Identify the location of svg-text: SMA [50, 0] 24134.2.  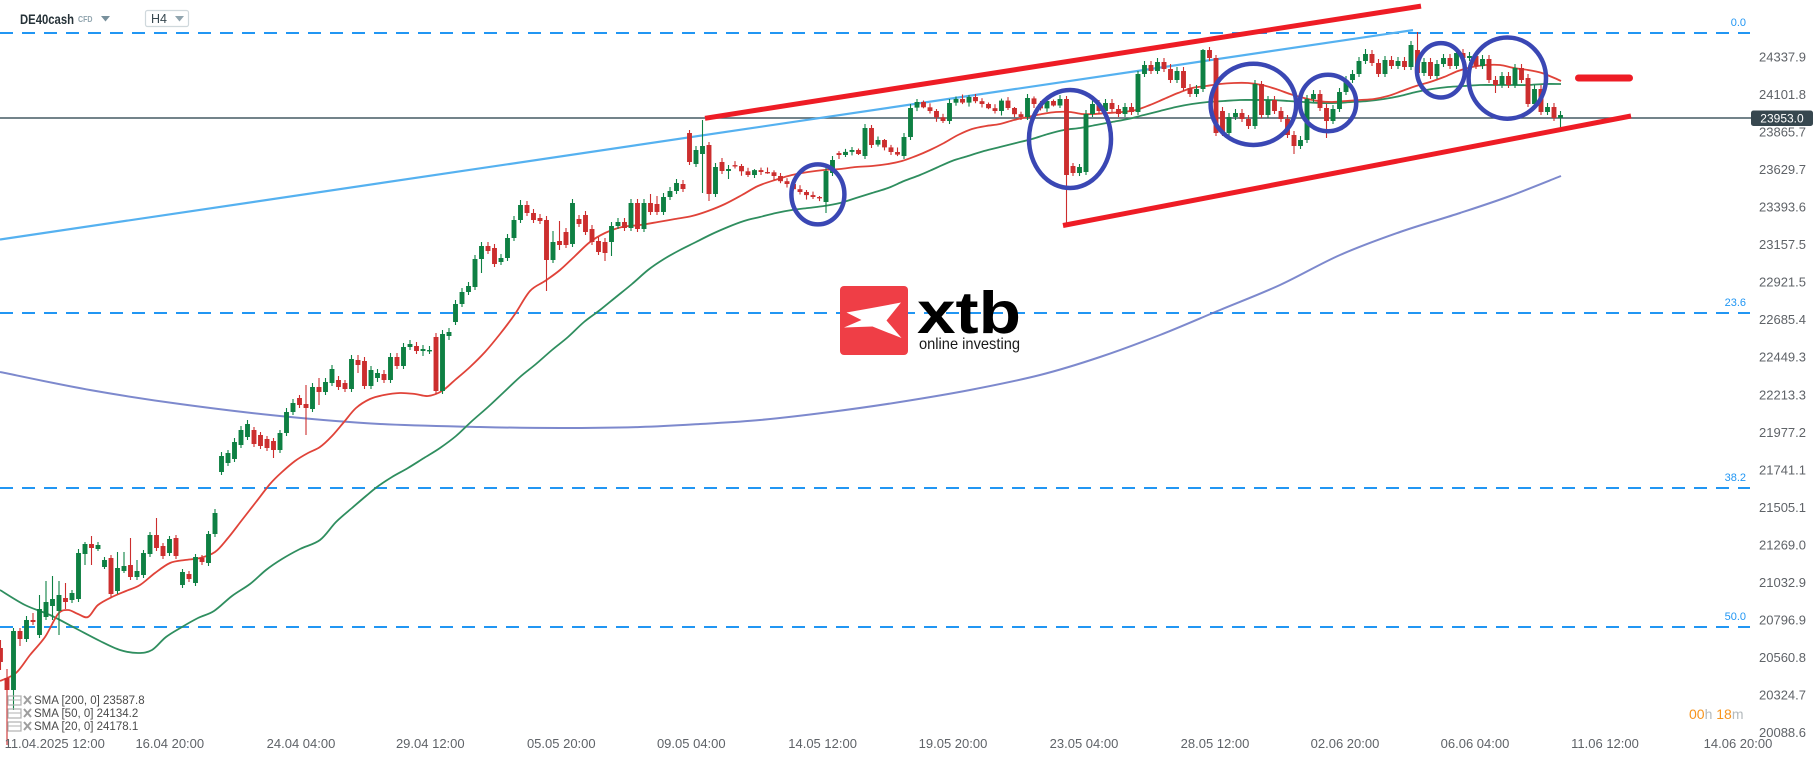
(86, 714).